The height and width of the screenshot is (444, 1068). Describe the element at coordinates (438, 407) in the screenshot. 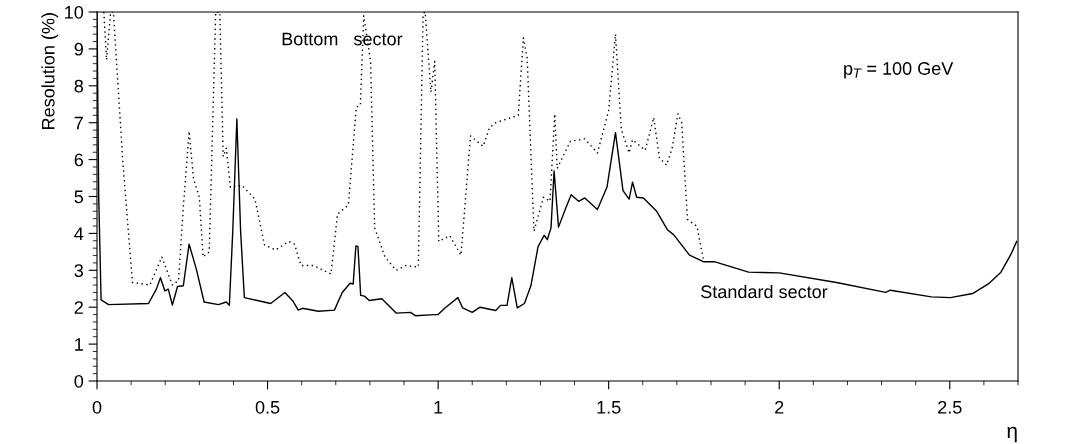

I see `x-tick-label: 1` at that location.